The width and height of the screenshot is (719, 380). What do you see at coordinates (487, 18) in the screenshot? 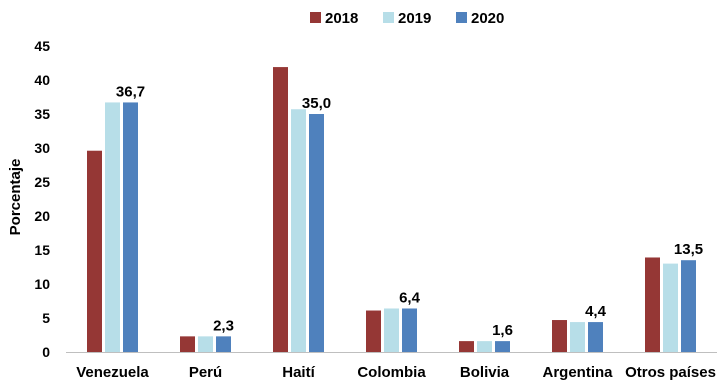
I see `legend-label: 2020` at bounding box center [487, 18].